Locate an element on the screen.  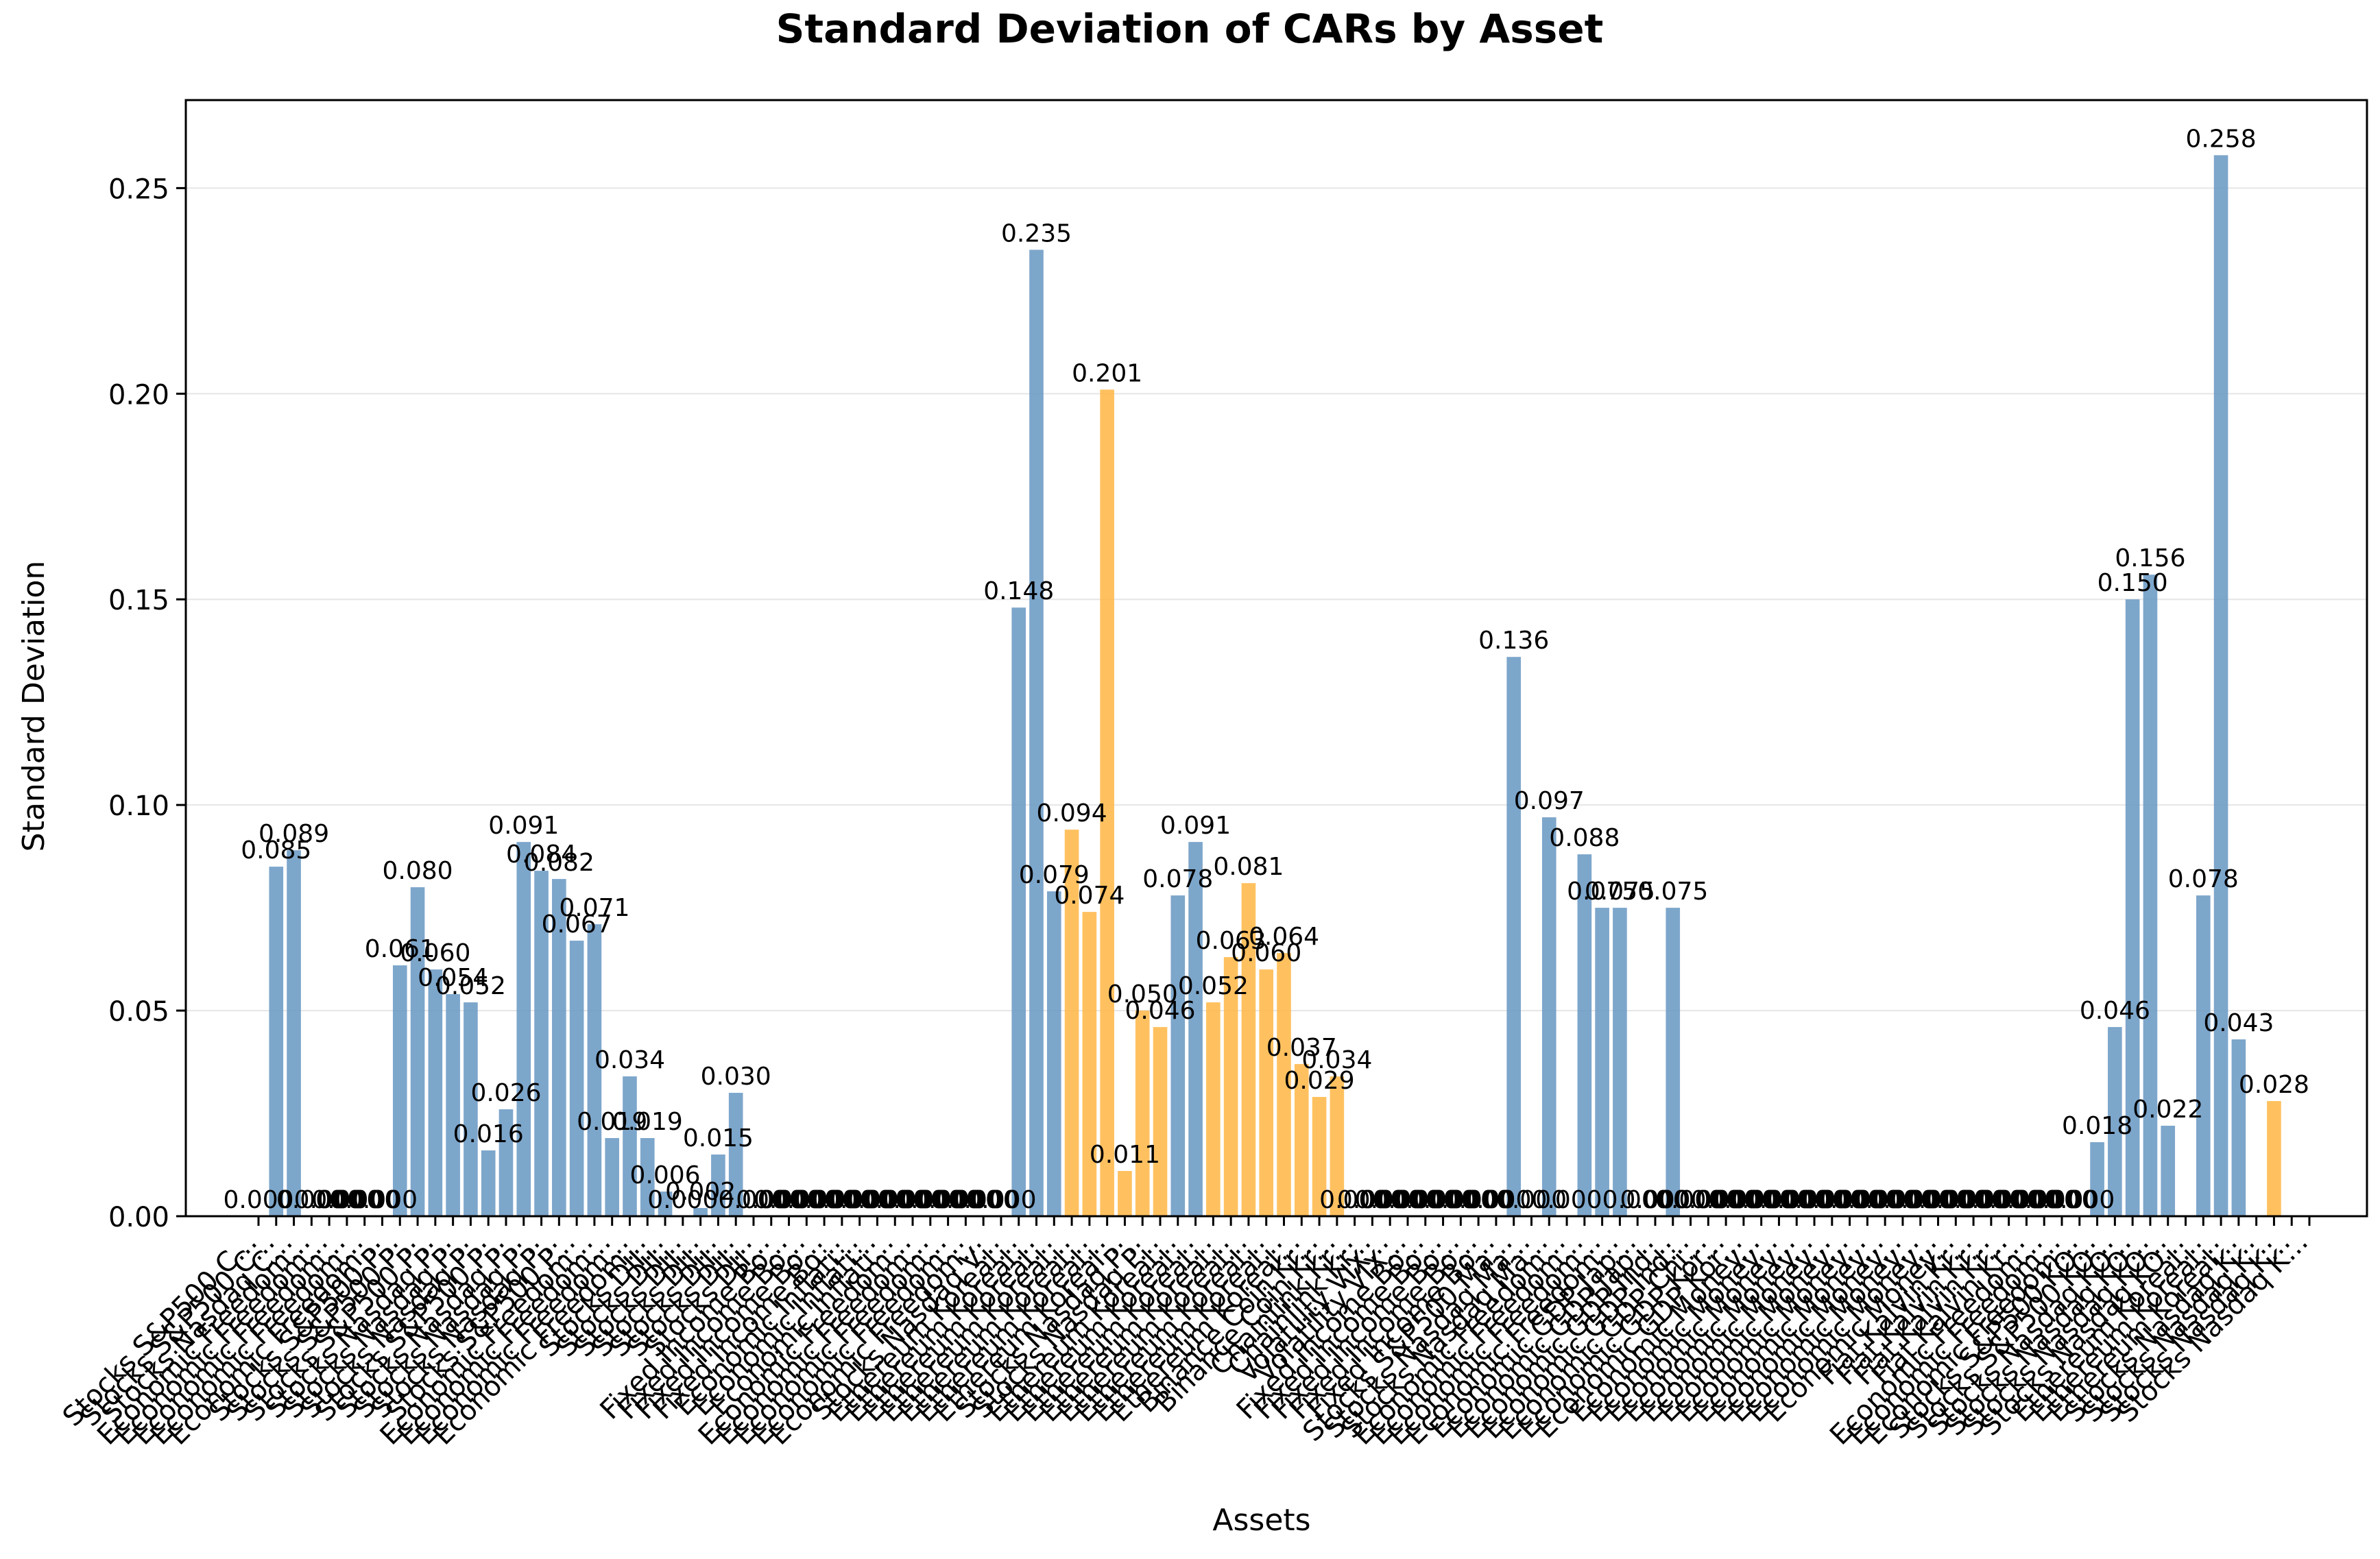
bar-value-label: 0.258 is located at coordinates (2221, 139).